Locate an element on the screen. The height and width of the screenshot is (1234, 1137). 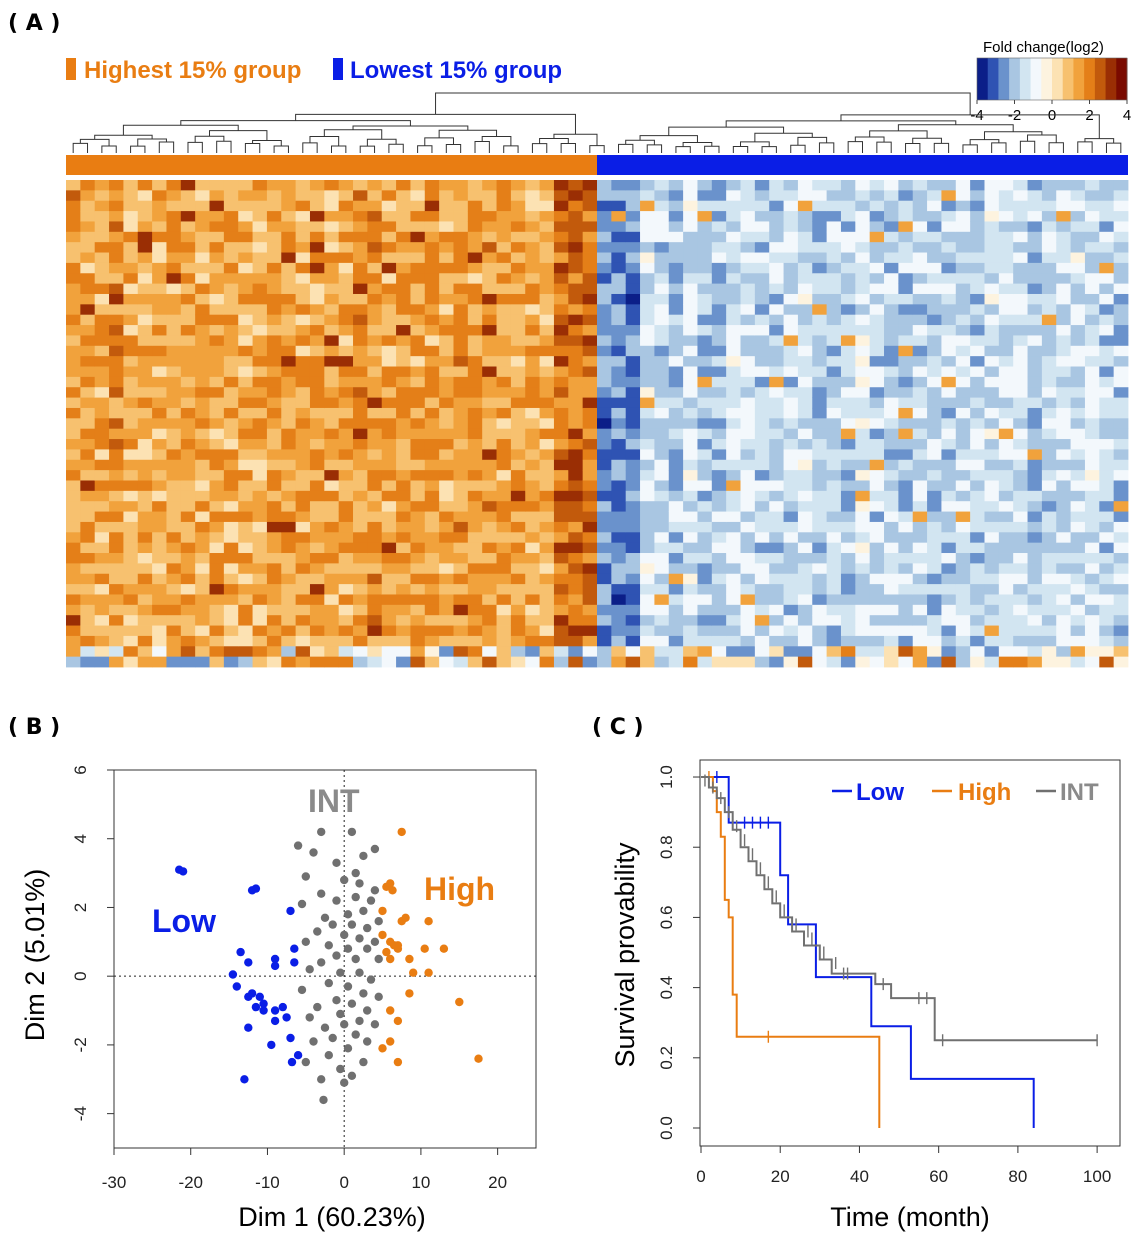
km-legend-int: INT is located at coordinates (1079, 792).